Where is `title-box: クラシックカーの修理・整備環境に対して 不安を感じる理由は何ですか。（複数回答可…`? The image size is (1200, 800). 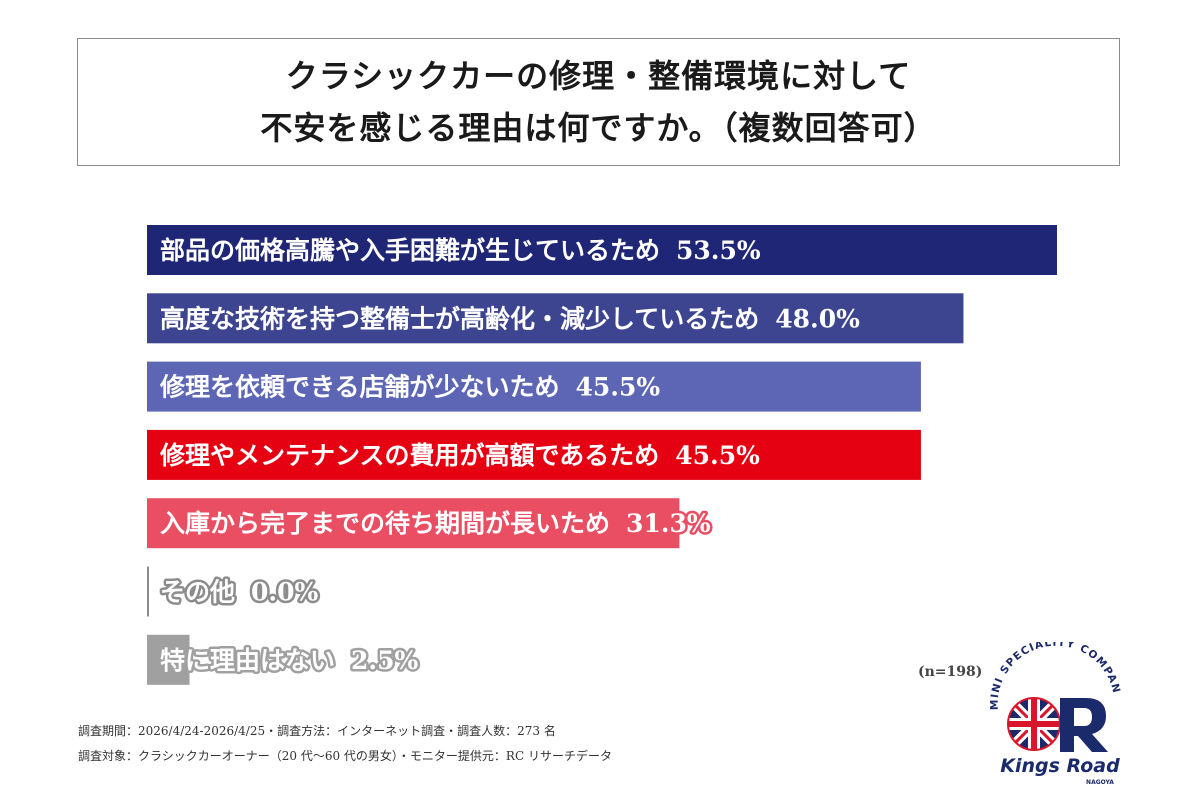
title-box: クラシックカーの修理・整備環境に対して 不安を感じる理由は何ですか。（複数回答可… is located at coordinates (598, 102).